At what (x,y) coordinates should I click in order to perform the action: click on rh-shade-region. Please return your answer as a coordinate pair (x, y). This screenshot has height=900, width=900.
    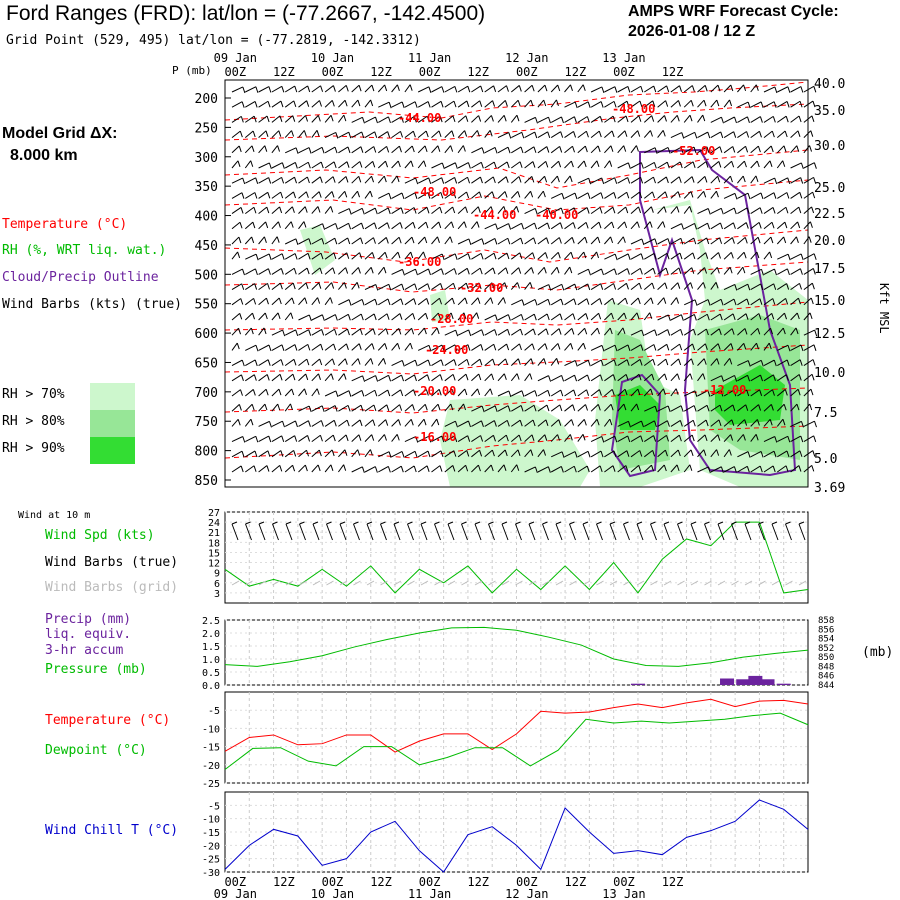
    Looking at the image, I should click on (750, 395).